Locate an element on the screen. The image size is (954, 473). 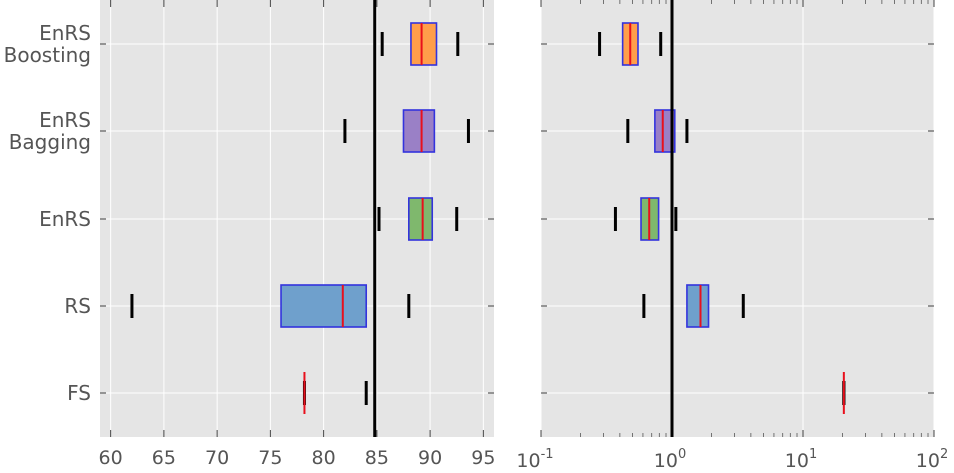
x-tick-label: 70 is located at coordinates (217, 458).